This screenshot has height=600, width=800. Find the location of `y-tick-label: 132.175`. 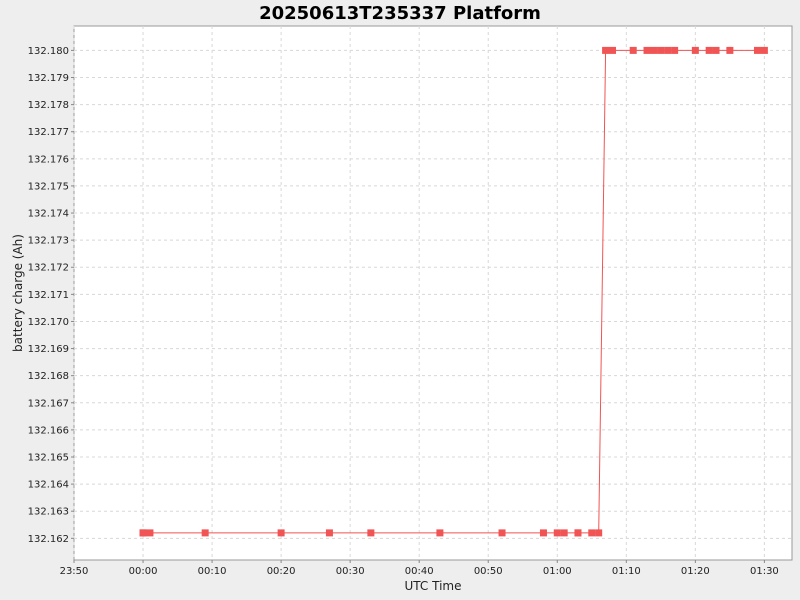

y-tick-label: 132.175 is located at coordinates (48, 186).